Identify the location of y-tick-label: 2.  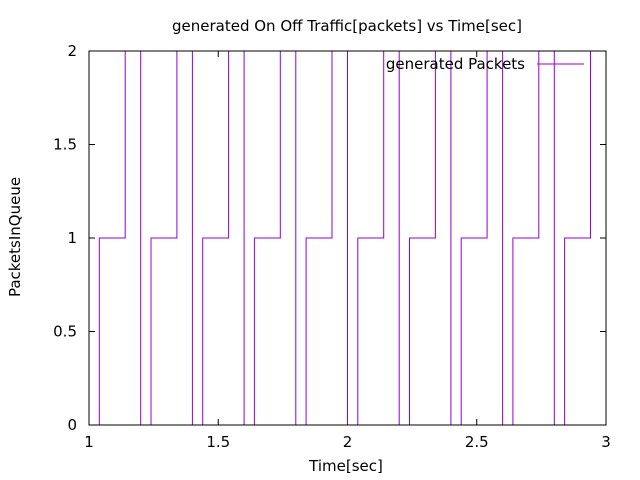
(72, 51).